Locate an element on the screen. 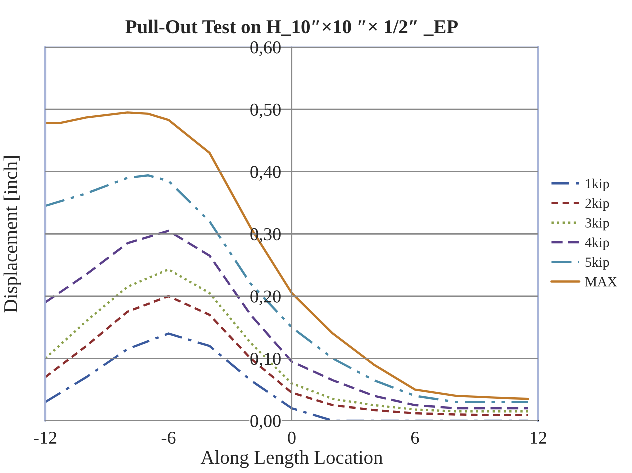 The image size is (632, 473). y-axis-title: Displacement [inch] is located at coordinates (13, 234).